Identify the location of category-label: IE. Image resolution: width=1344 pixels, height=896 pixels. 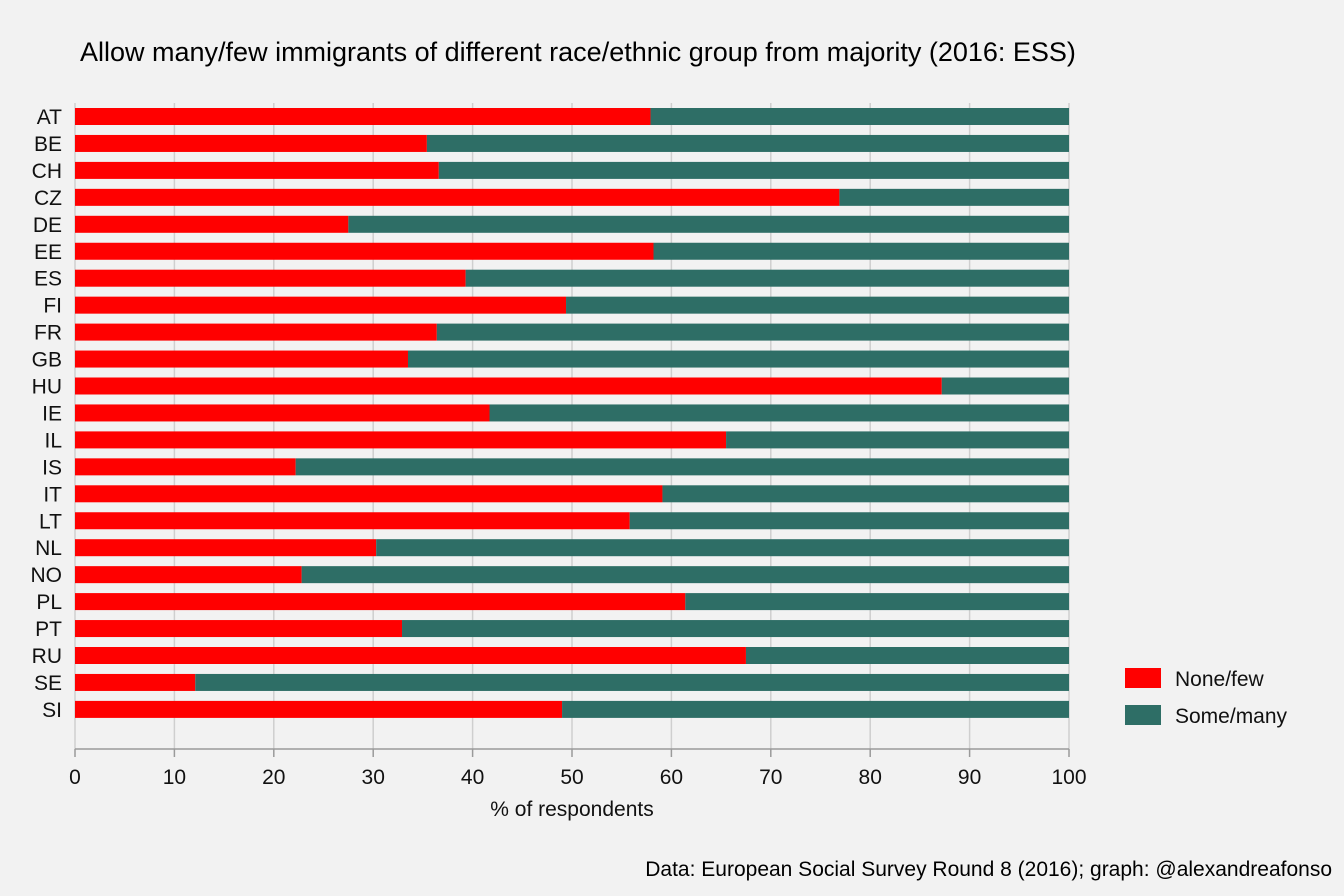
(52, 413).